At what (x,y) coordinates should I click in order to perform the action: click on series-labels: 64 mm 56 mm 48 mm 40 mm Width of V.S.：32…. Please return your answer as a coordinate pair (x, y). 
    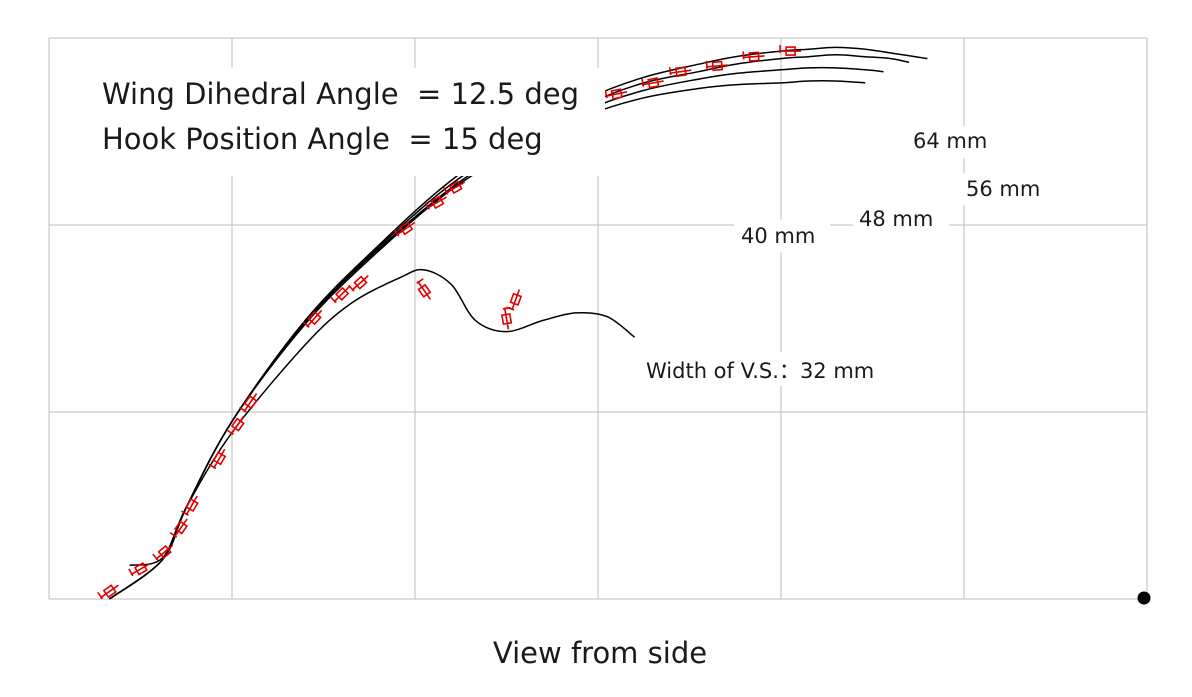
    Looking at the image, I should click on (847, 256).